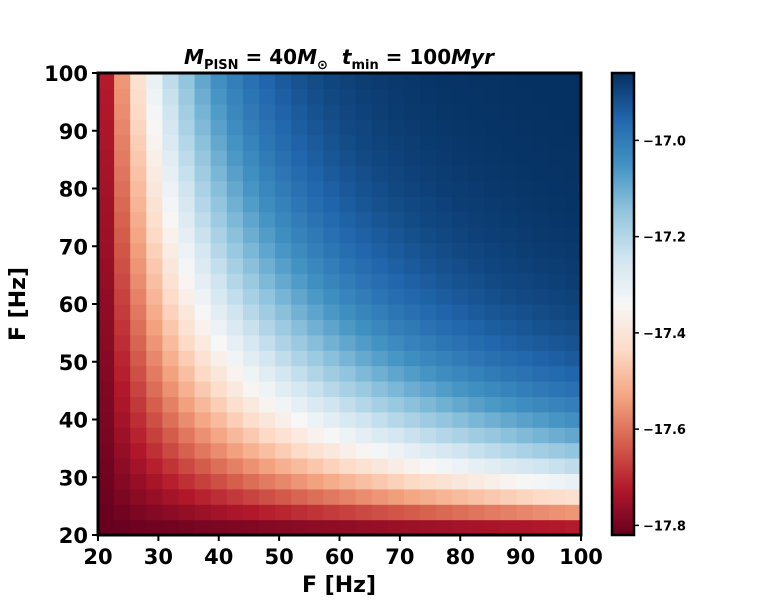 The image size is (780, 601). Describe the element at coordinates (158, 557) in the screenshot. I see `x-tick-label: 30` at that location.